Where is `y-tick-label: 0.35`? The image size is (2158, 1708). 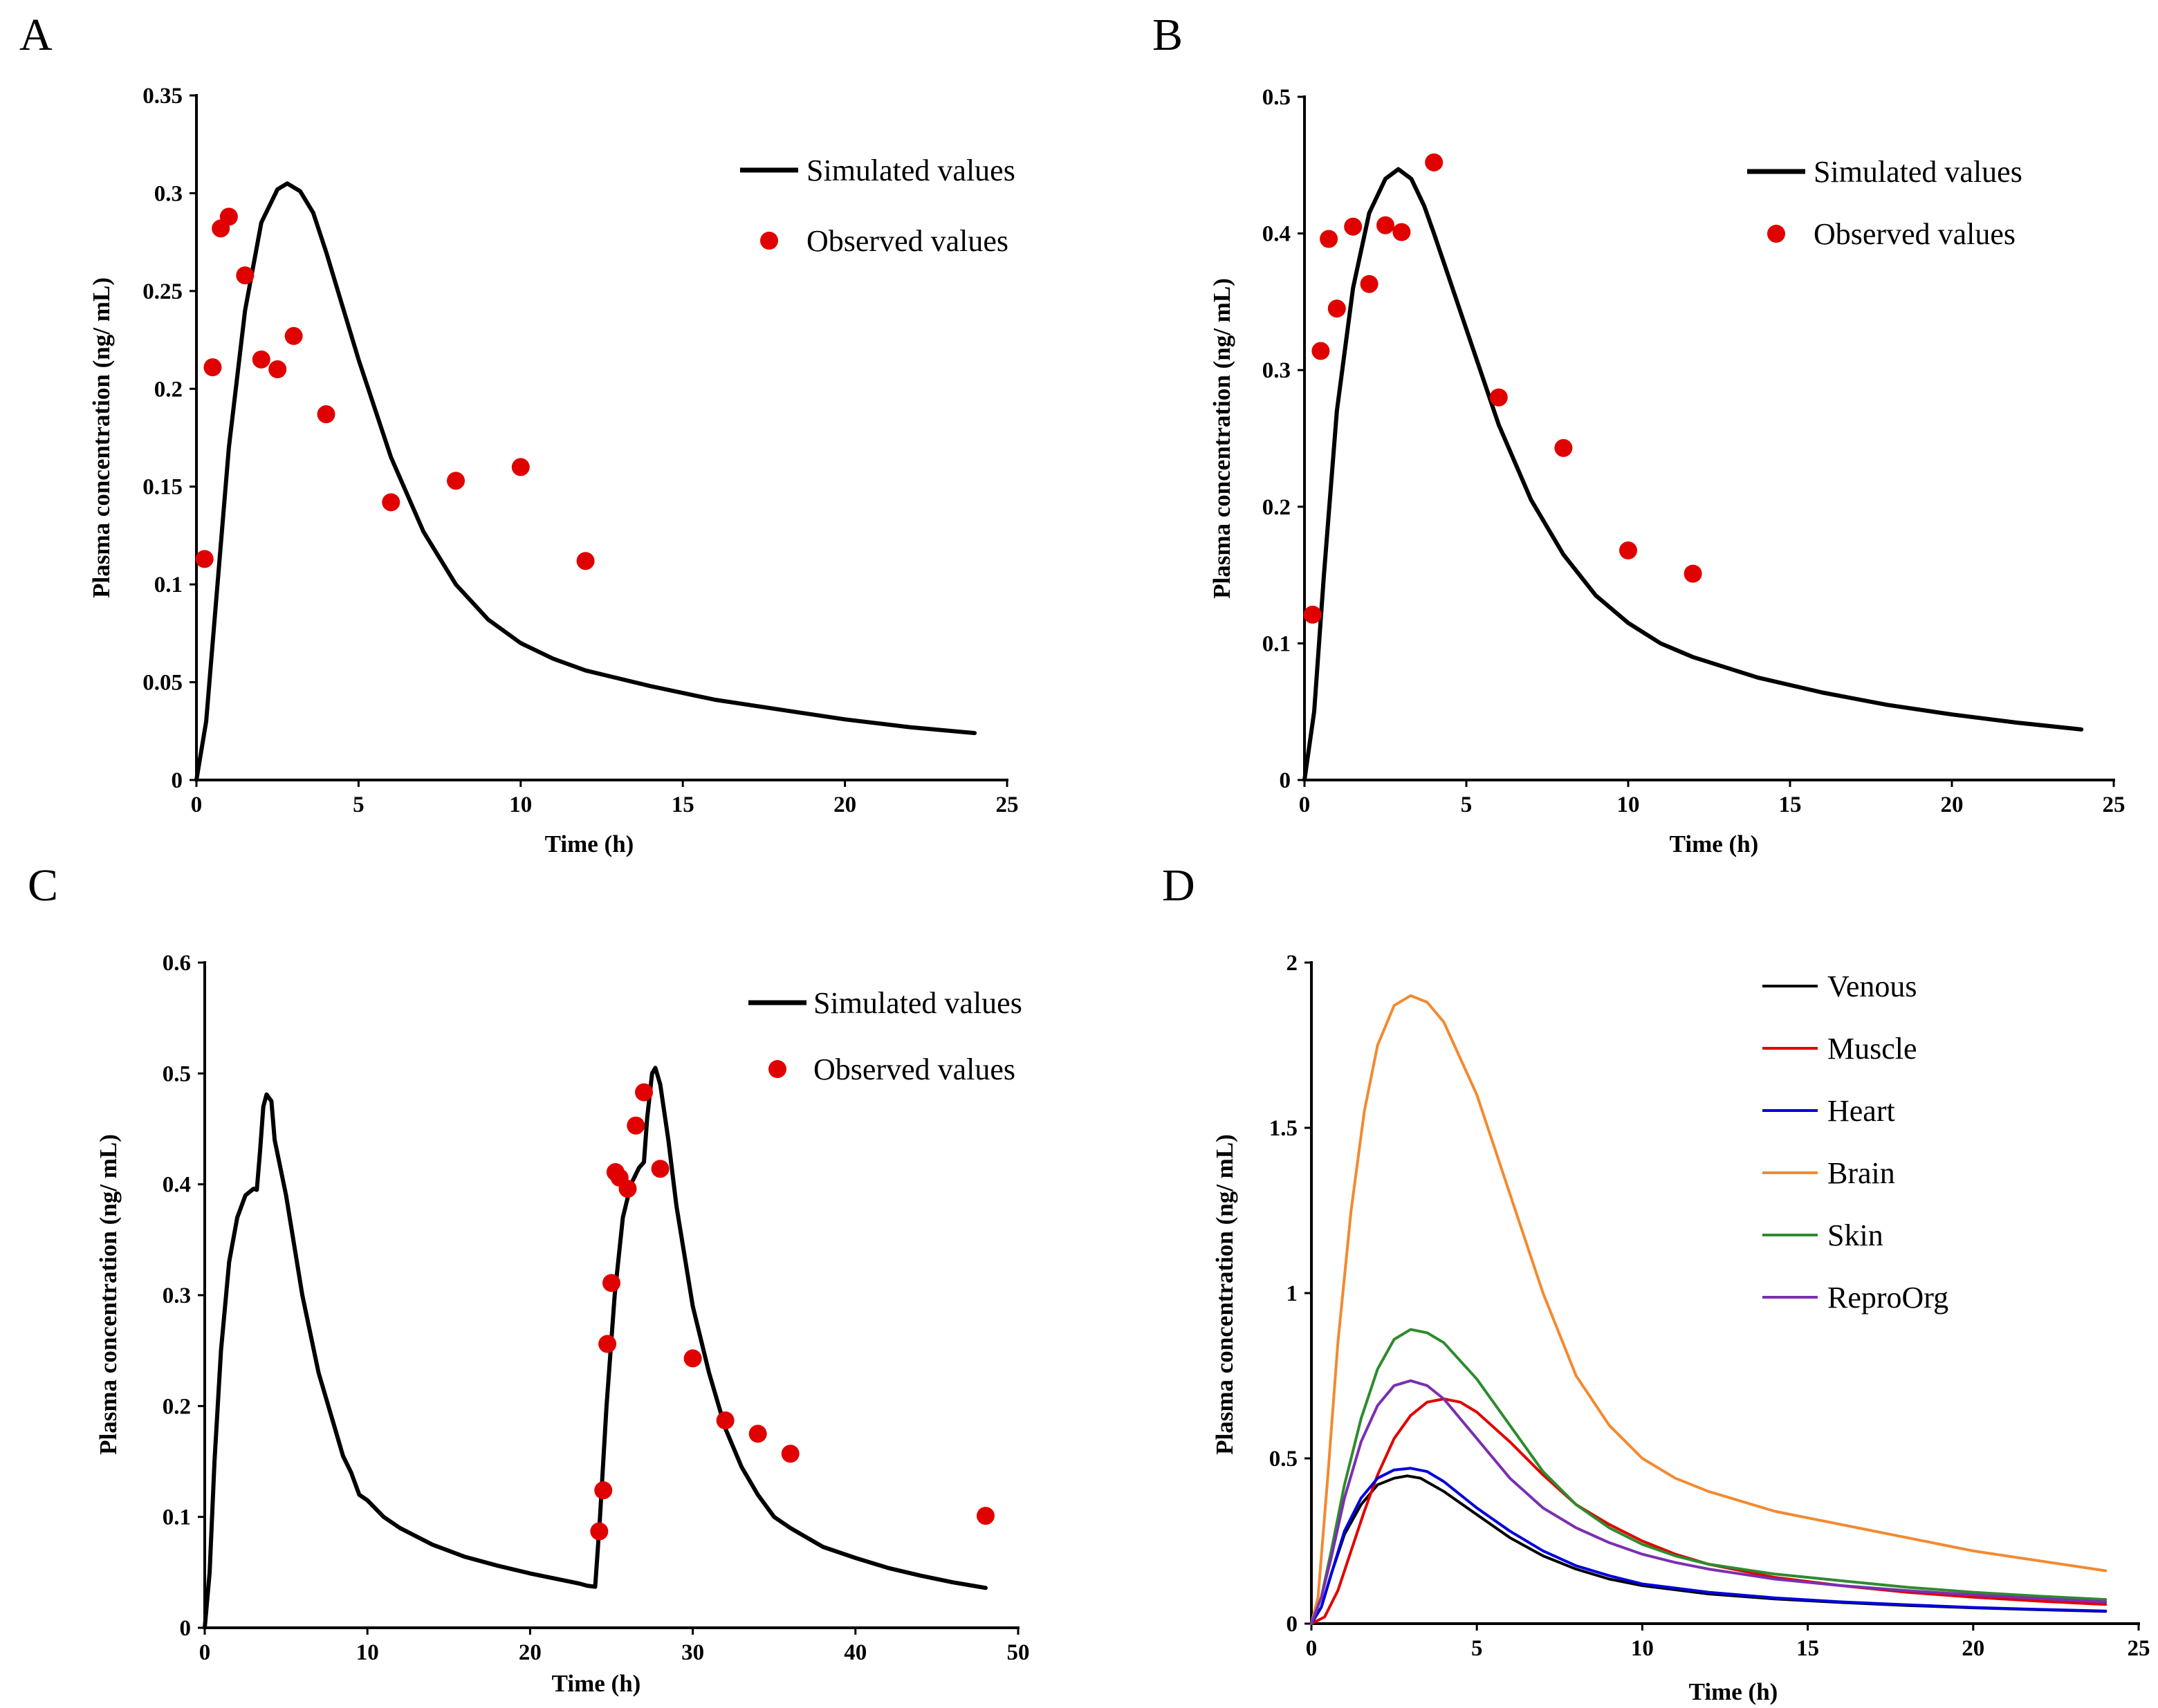 y-tick-label: 0.35 is located at coordinates (162, 96).